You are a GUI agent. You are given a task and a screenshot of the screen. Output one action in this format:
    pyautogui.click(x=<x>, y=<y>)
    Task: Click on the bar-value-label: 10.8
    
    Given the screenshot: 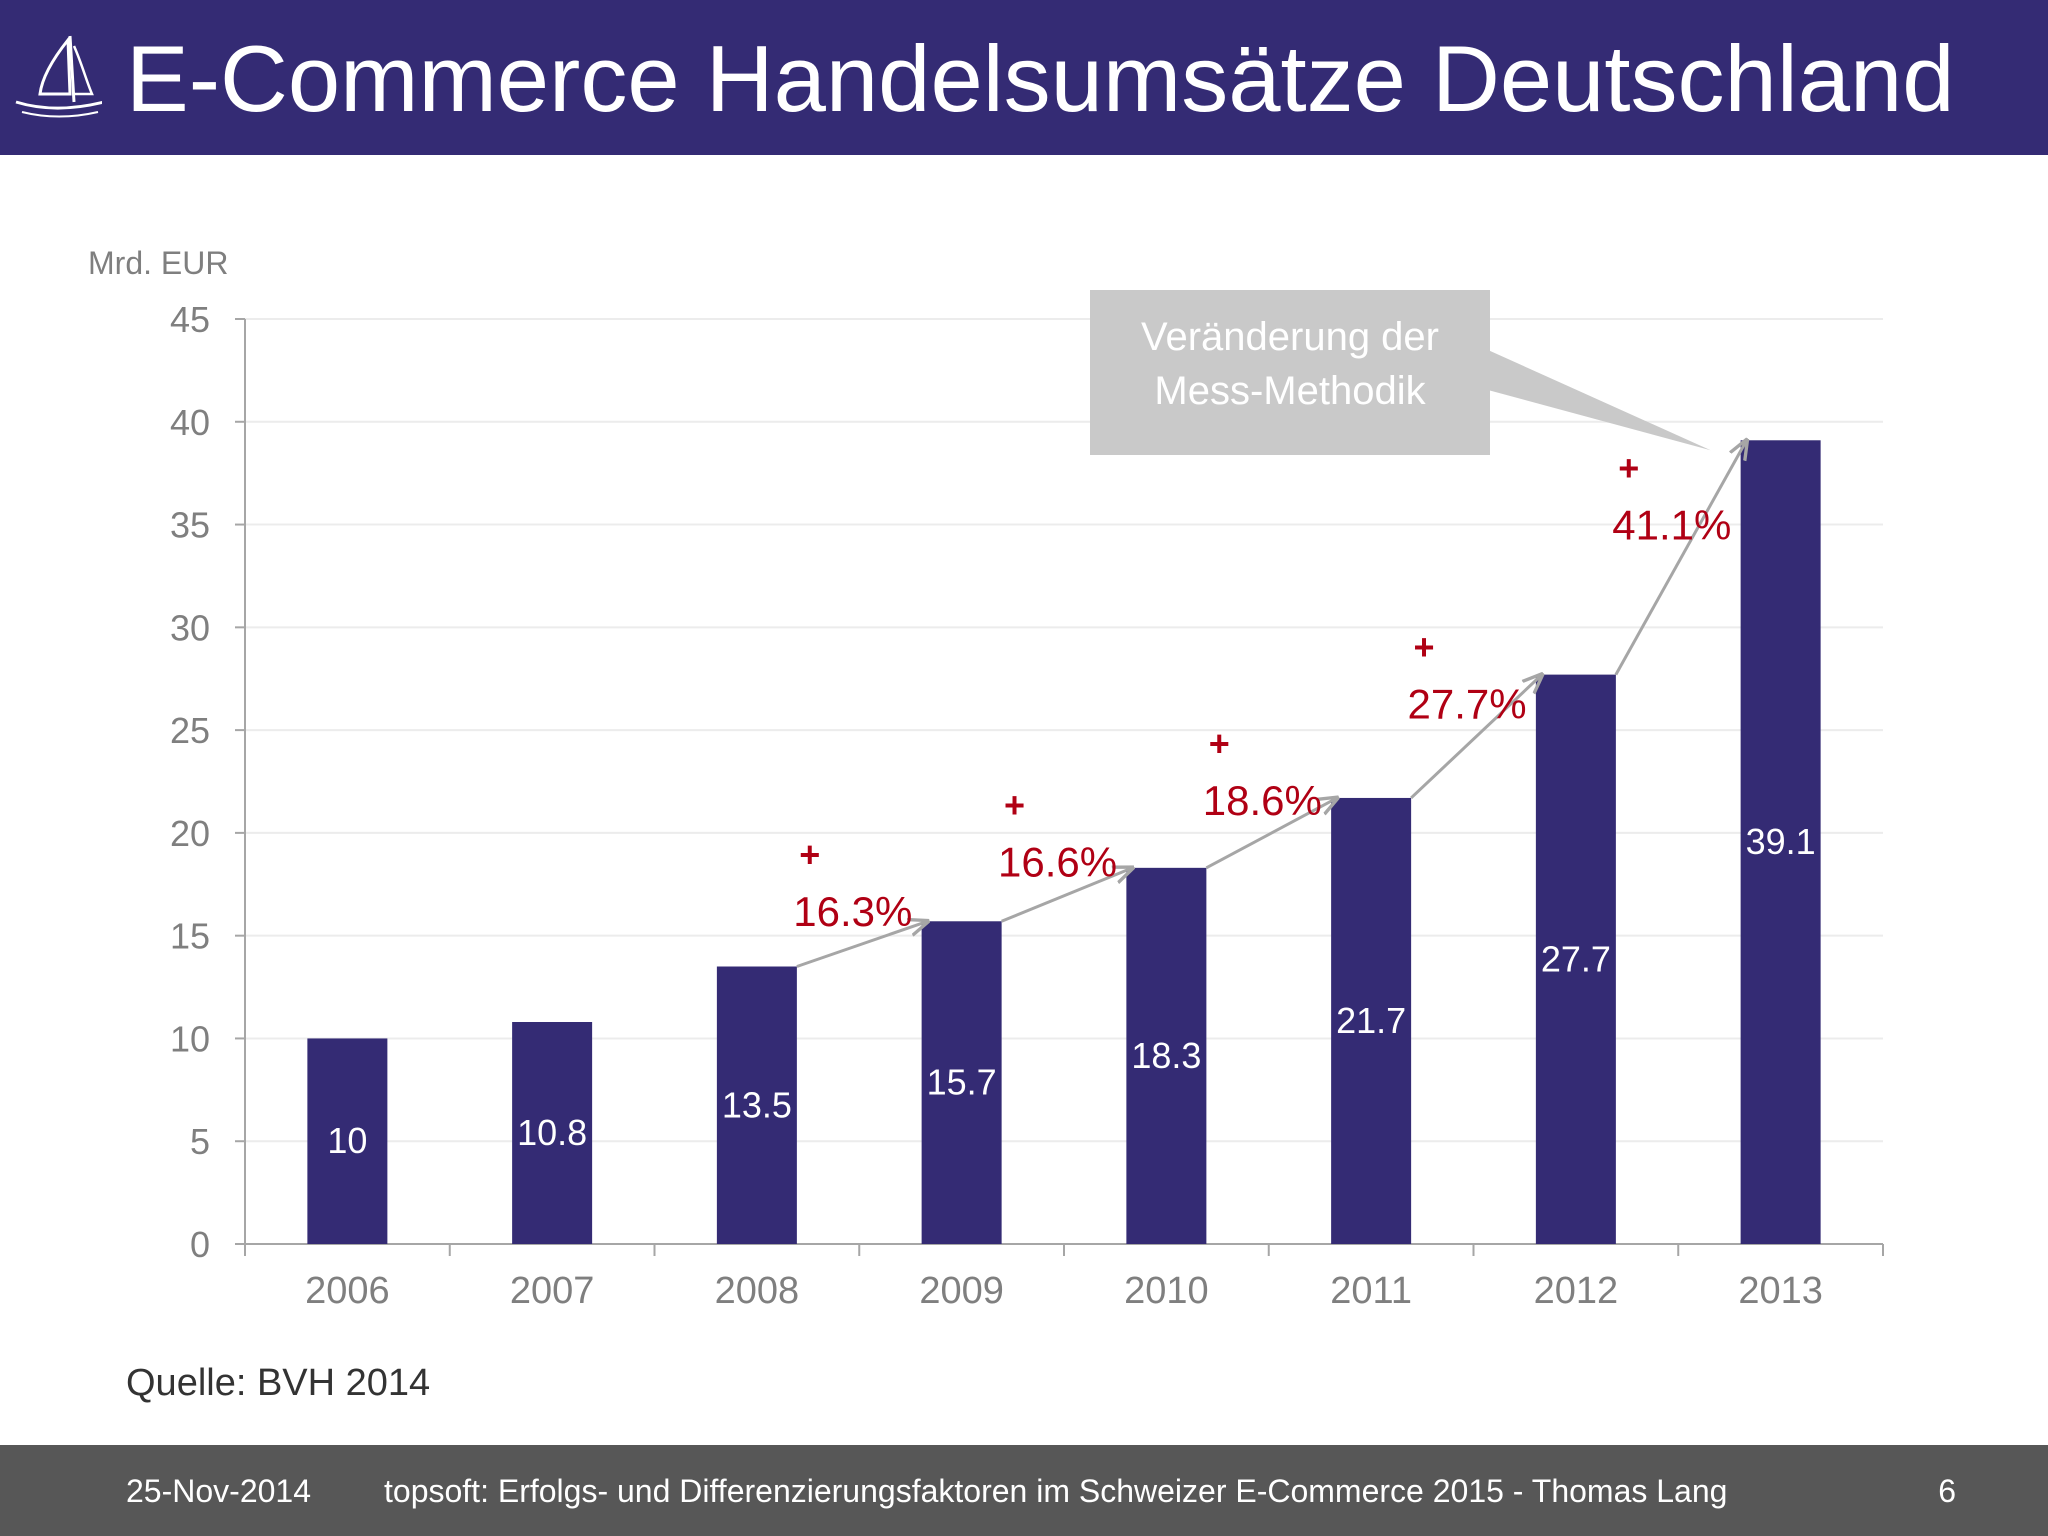 What is the action you would take?
    pyautogui.click(x=552, y=1132)
    